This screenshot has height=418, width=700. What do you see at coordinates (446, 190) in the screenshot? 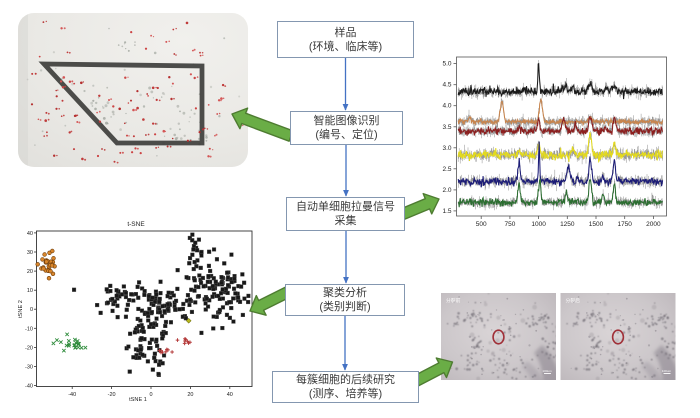
I see `svg-text: 2.0` at bounding box center [446, 190].